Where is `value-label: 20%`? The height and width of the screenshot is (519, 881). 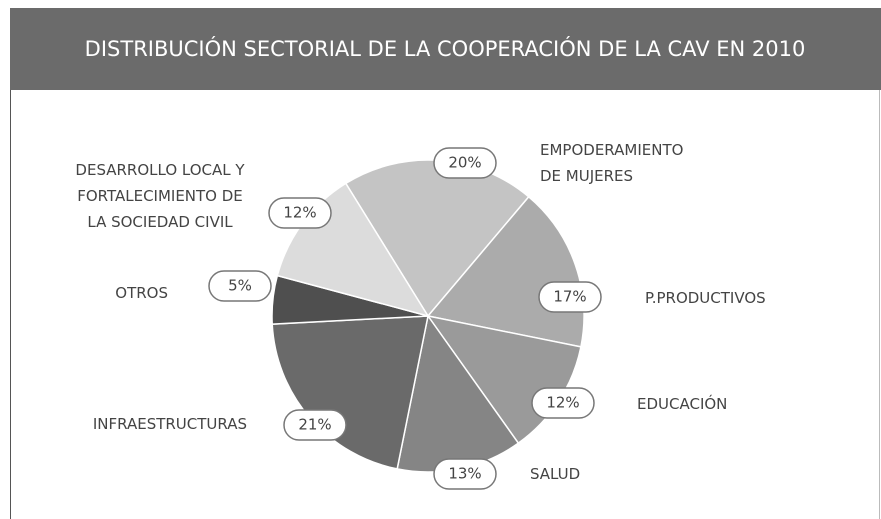 value-label: 20% is located at coordinates (464, 163).